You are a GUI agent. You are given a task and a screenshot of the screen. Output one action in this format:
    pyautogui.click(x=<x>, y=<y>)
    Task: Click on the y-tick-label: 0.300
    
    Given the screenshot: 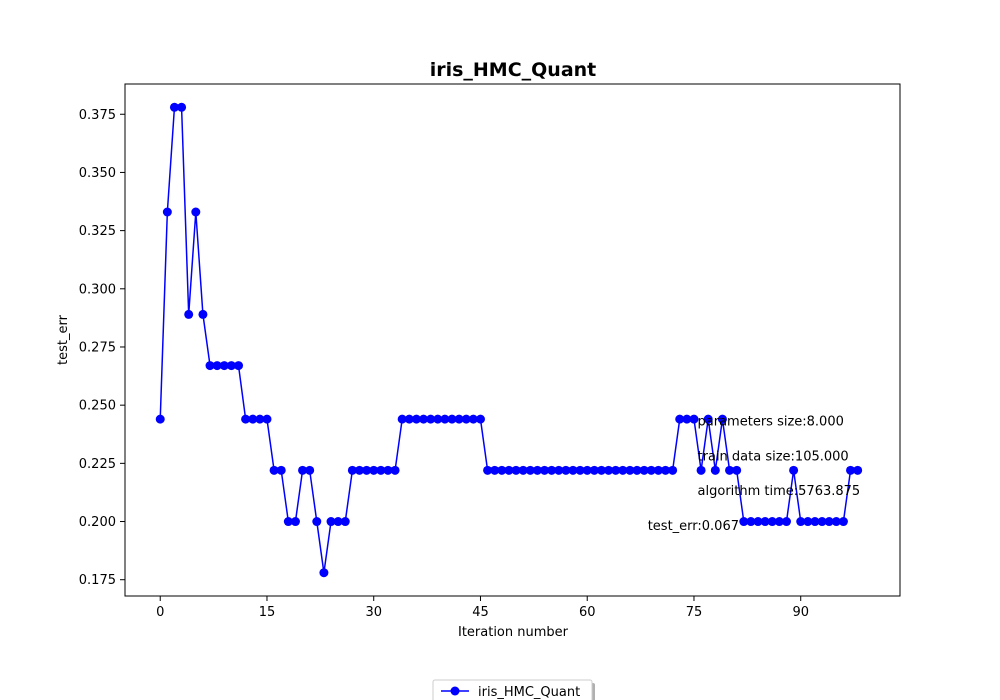 What is the action you would take?
    pyautogui.click(x=97, y=289)
    